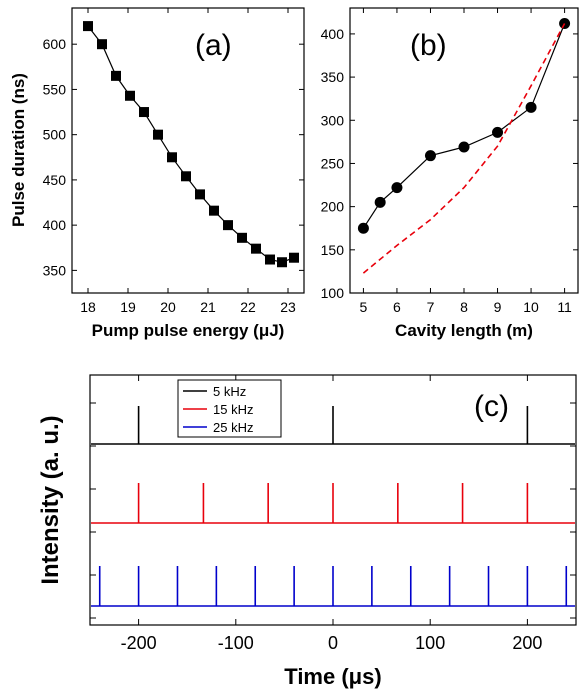 Image resolution: width=582 pixels, height=690 pixels. Describe the element at coordinates (248, 307) in the screenshot. I see `x-tick-label: 22` at that location.